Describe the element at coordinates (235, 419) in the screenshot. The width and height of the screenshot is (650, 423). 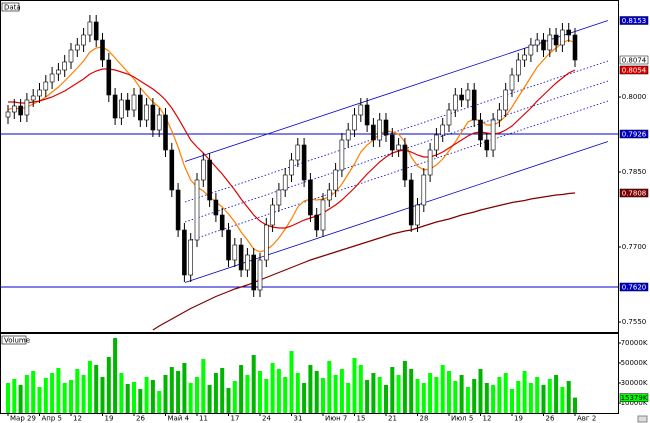
I see `x-tick-label: 17` at that location.